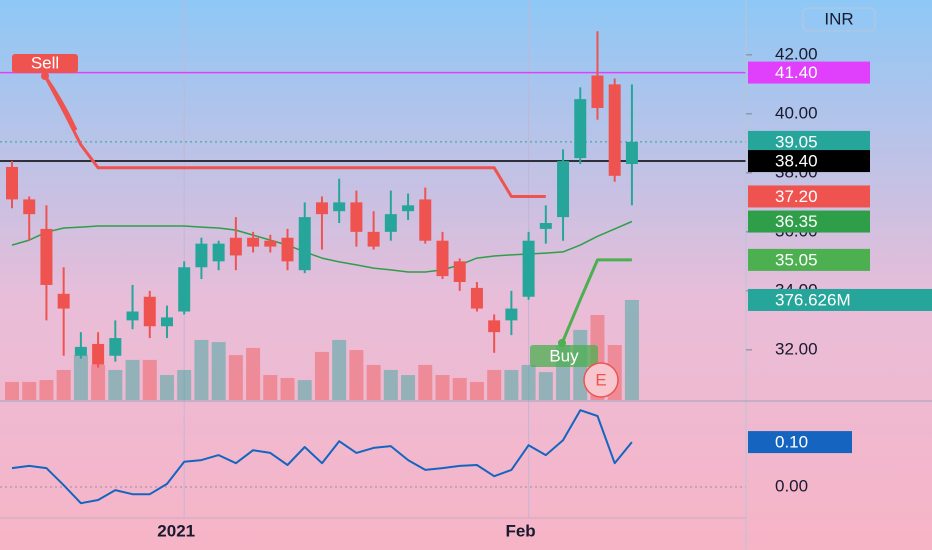  I want to click on value-badge-label: 376.626M, so click(813, 299).